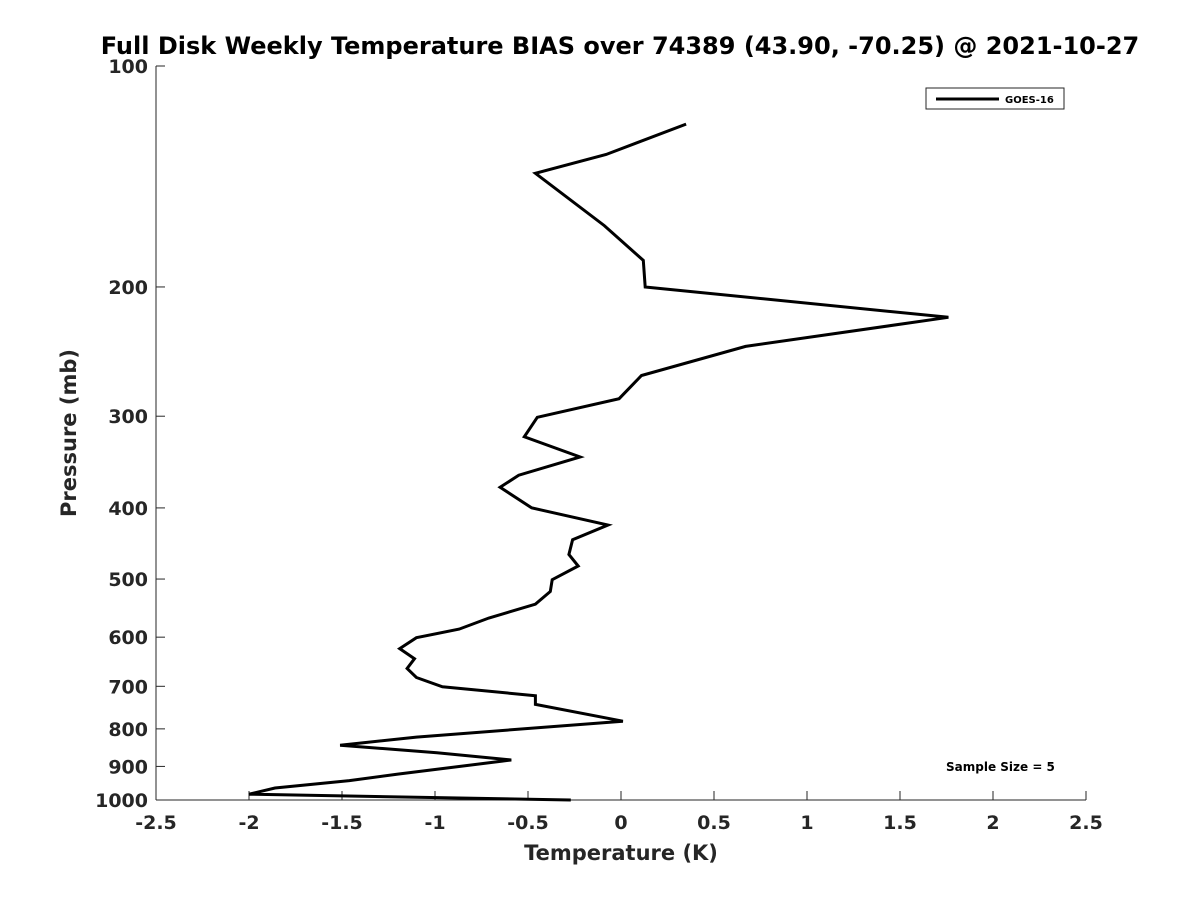  Describe the element at coordinates (128, 509) in the screenshot. I see `y-tick-label: 400` at that location.